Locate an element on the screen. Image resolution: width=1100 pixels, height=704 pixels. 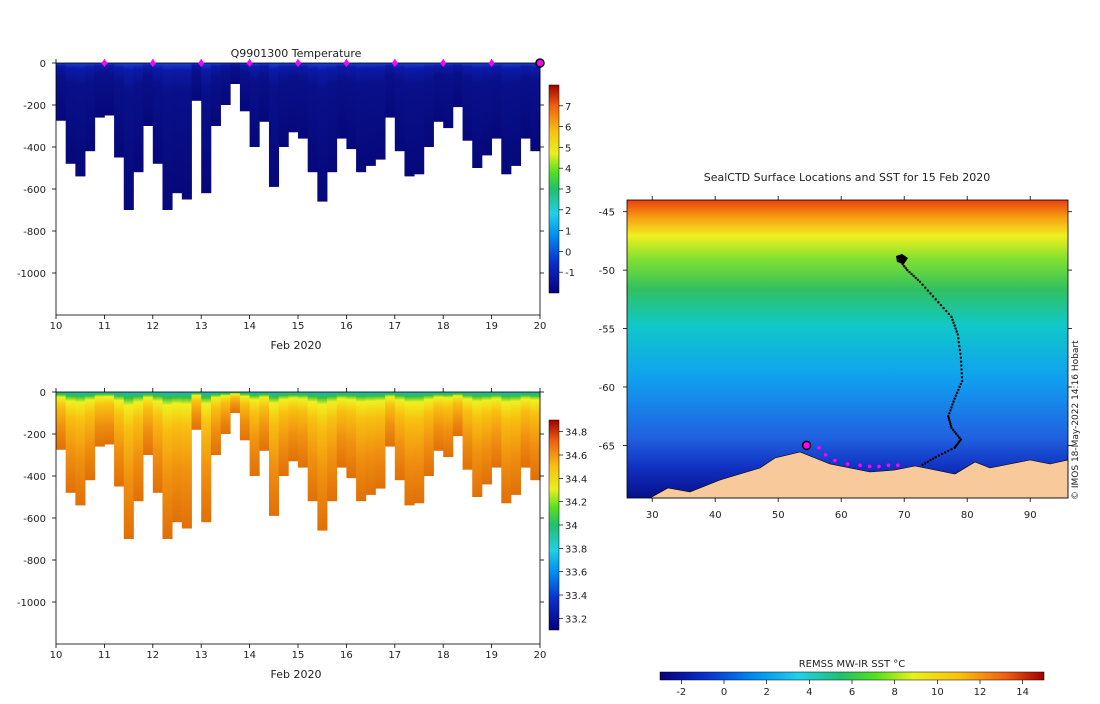
temperature-colorbar-ticks: 7 6 5 4 3 2 1 0 -1 is located at coordinates (567, 190).